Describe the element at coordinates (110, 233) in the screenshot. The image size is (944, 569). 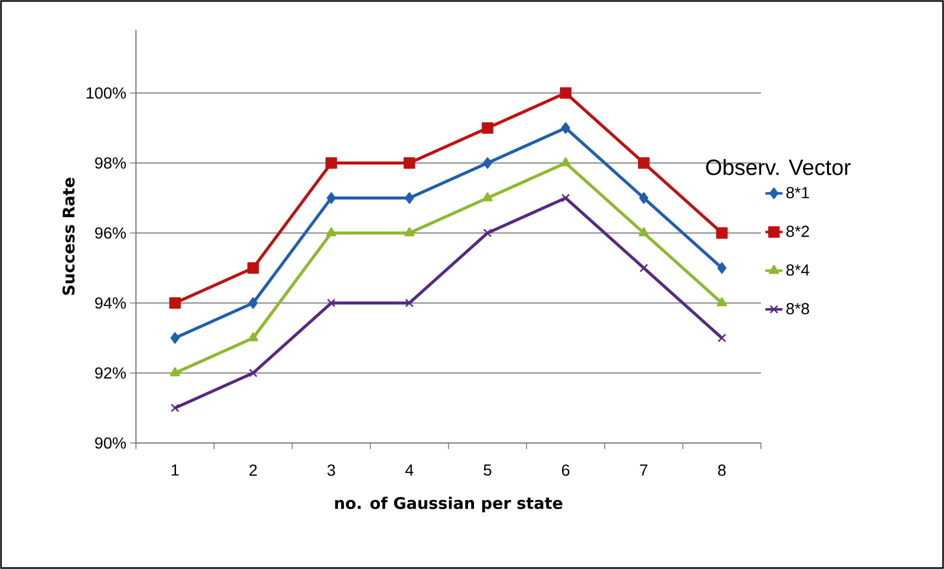
I see `y-tick-label: 96%` at that location.